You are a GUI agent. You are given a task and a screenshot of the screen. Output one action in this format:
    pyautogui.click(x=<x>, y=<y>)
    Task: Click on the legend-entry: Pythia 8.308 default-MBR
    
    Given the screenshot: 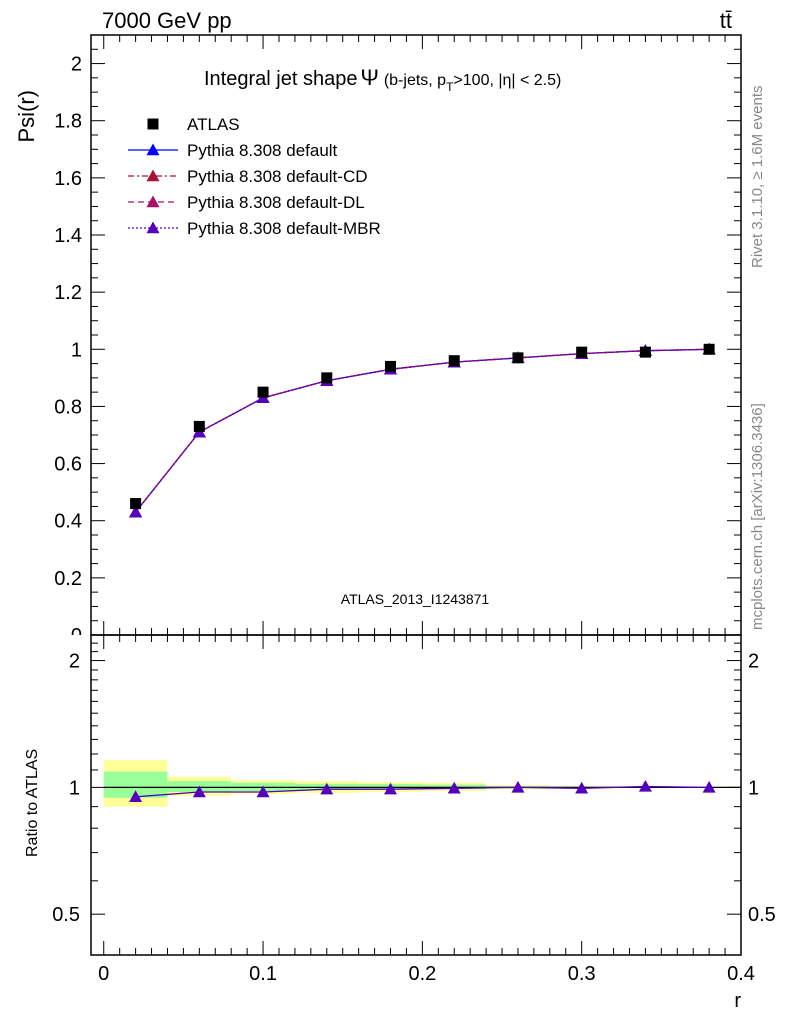 What is the action you would take?
    pyautogui.click(x=284, y=228)
    